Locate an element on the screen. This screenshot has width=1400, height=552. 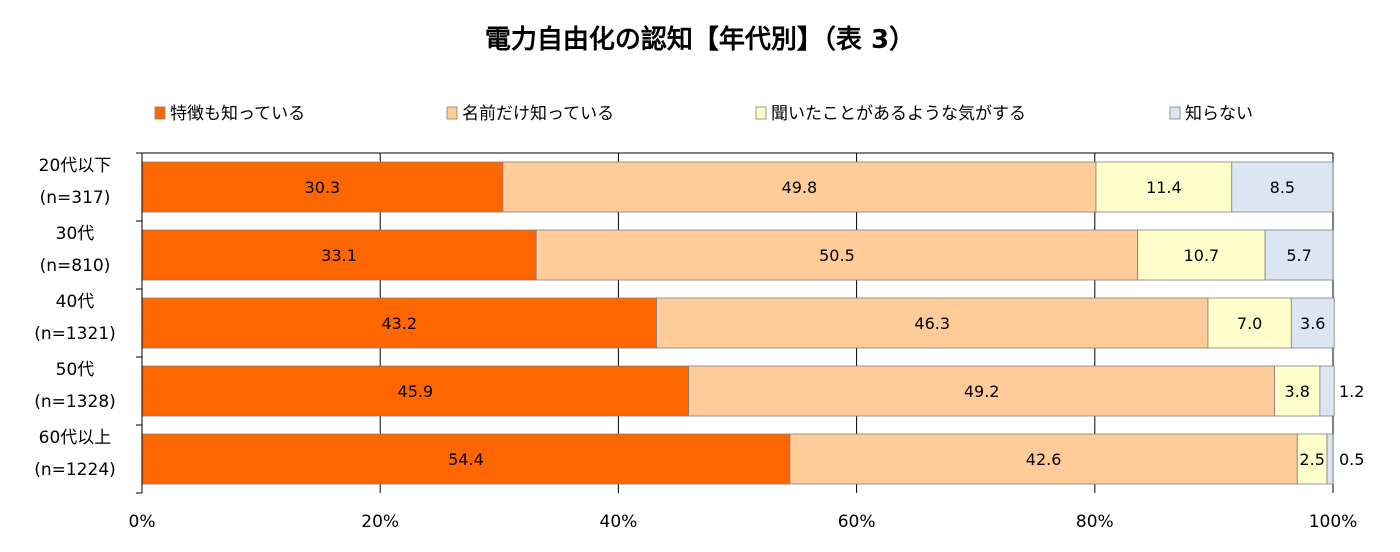
data-label: 3.6 is located at coordinates (1312, 323).